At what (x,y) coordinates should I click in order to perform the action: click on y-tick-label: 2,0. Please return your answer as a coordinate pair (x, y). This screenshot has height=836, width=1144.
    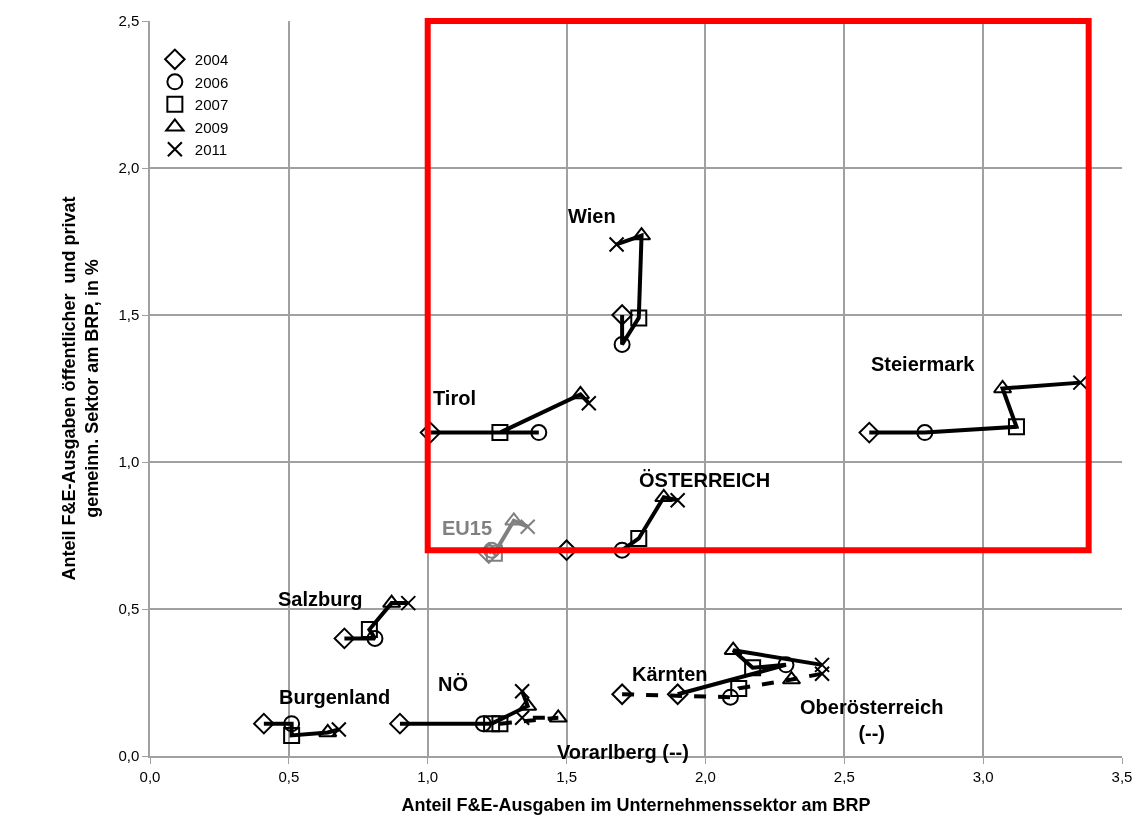
    Looking at the image, I should click on (129, 168).